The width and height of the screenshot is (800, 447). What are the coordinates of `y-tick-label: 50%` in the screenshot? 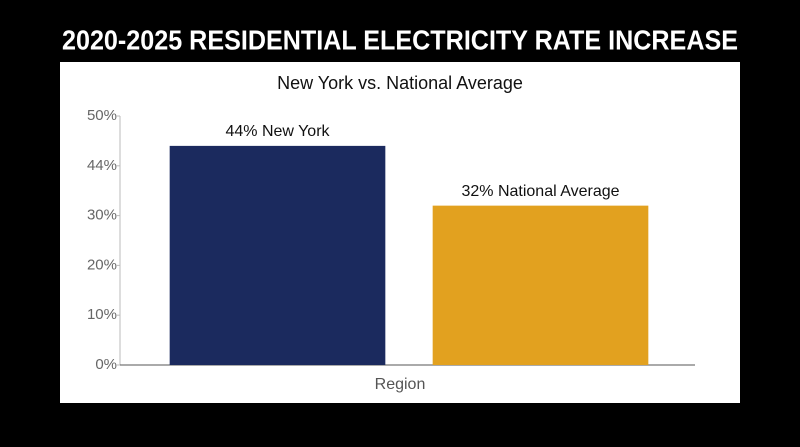 It's located at (102, 115).